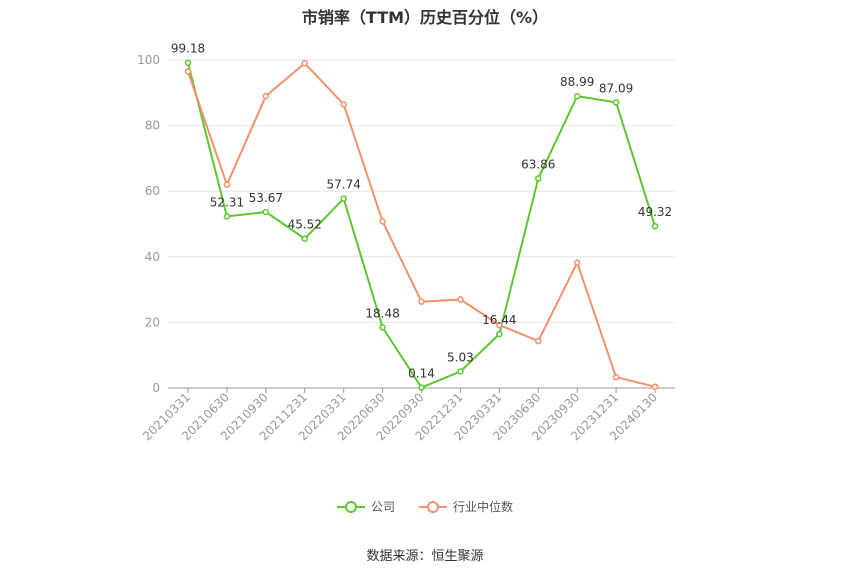  I want to click on chart-title: 市销率（TTM）历史百分位（%）, so click(425, 17).